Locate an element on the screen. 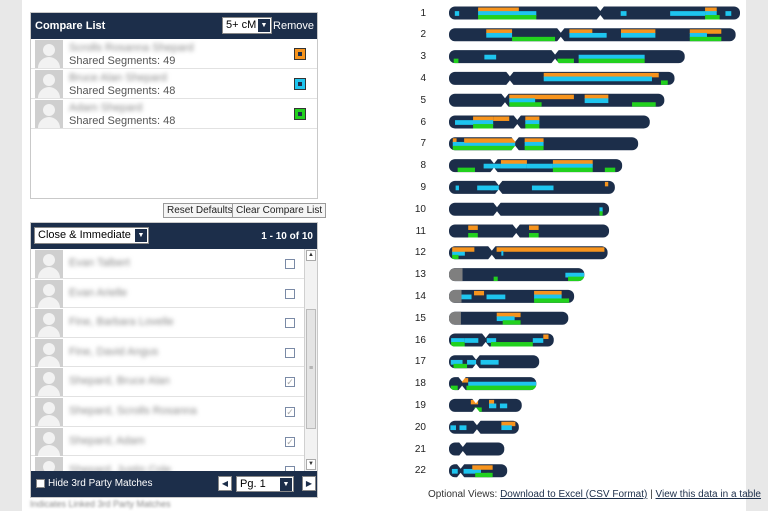 The height and width of the screenshot is (511, 768). scroll-thumb: ≡ is located at coordinates (311, 369).